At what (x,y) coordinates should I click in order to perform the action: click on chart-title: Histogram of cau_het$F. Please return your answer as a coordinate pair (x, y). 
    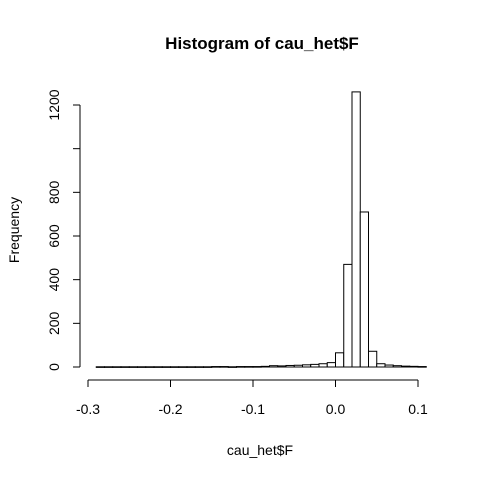
    Looking at the image, I should click on (262, 43).